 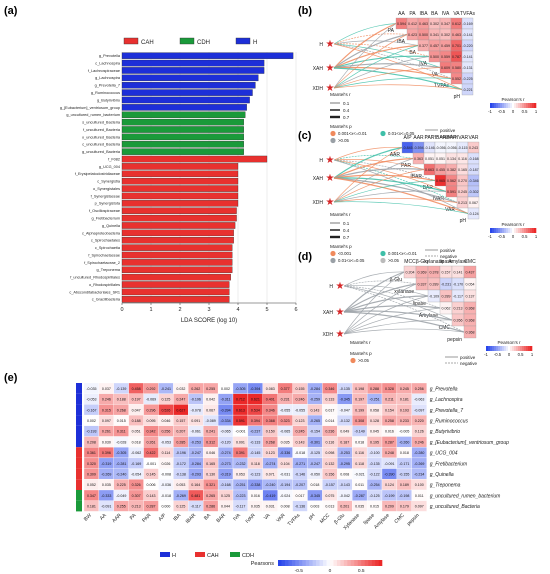 I want to click on line-type-label: negative, so click(x=449, y=256).